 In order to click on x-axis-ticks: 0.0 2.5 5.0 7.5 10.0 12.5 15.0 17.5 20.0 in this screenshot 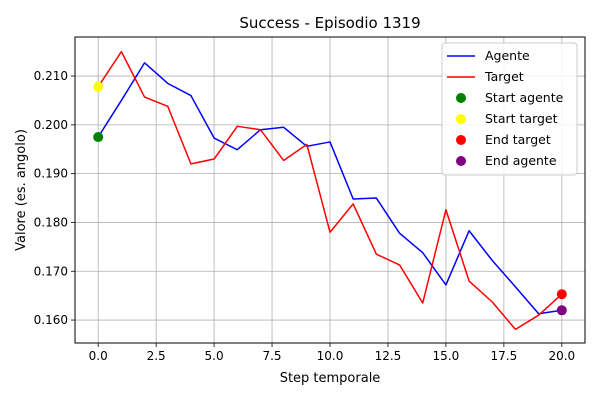, I will do `click(332, 353)`.